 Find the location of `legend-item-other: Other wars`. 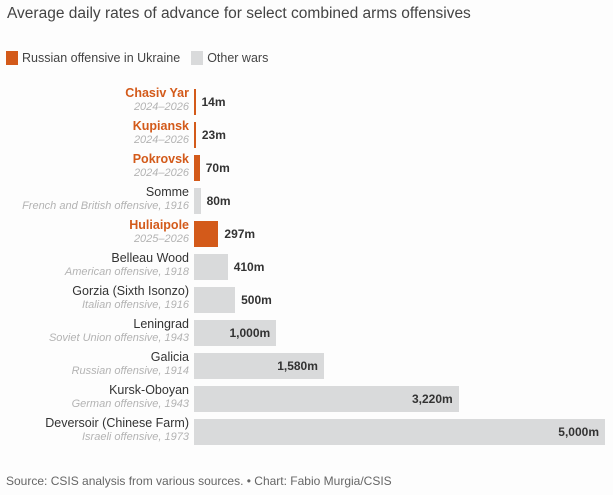

legend-item-other: Other wars is located at coordinates (229, 58).